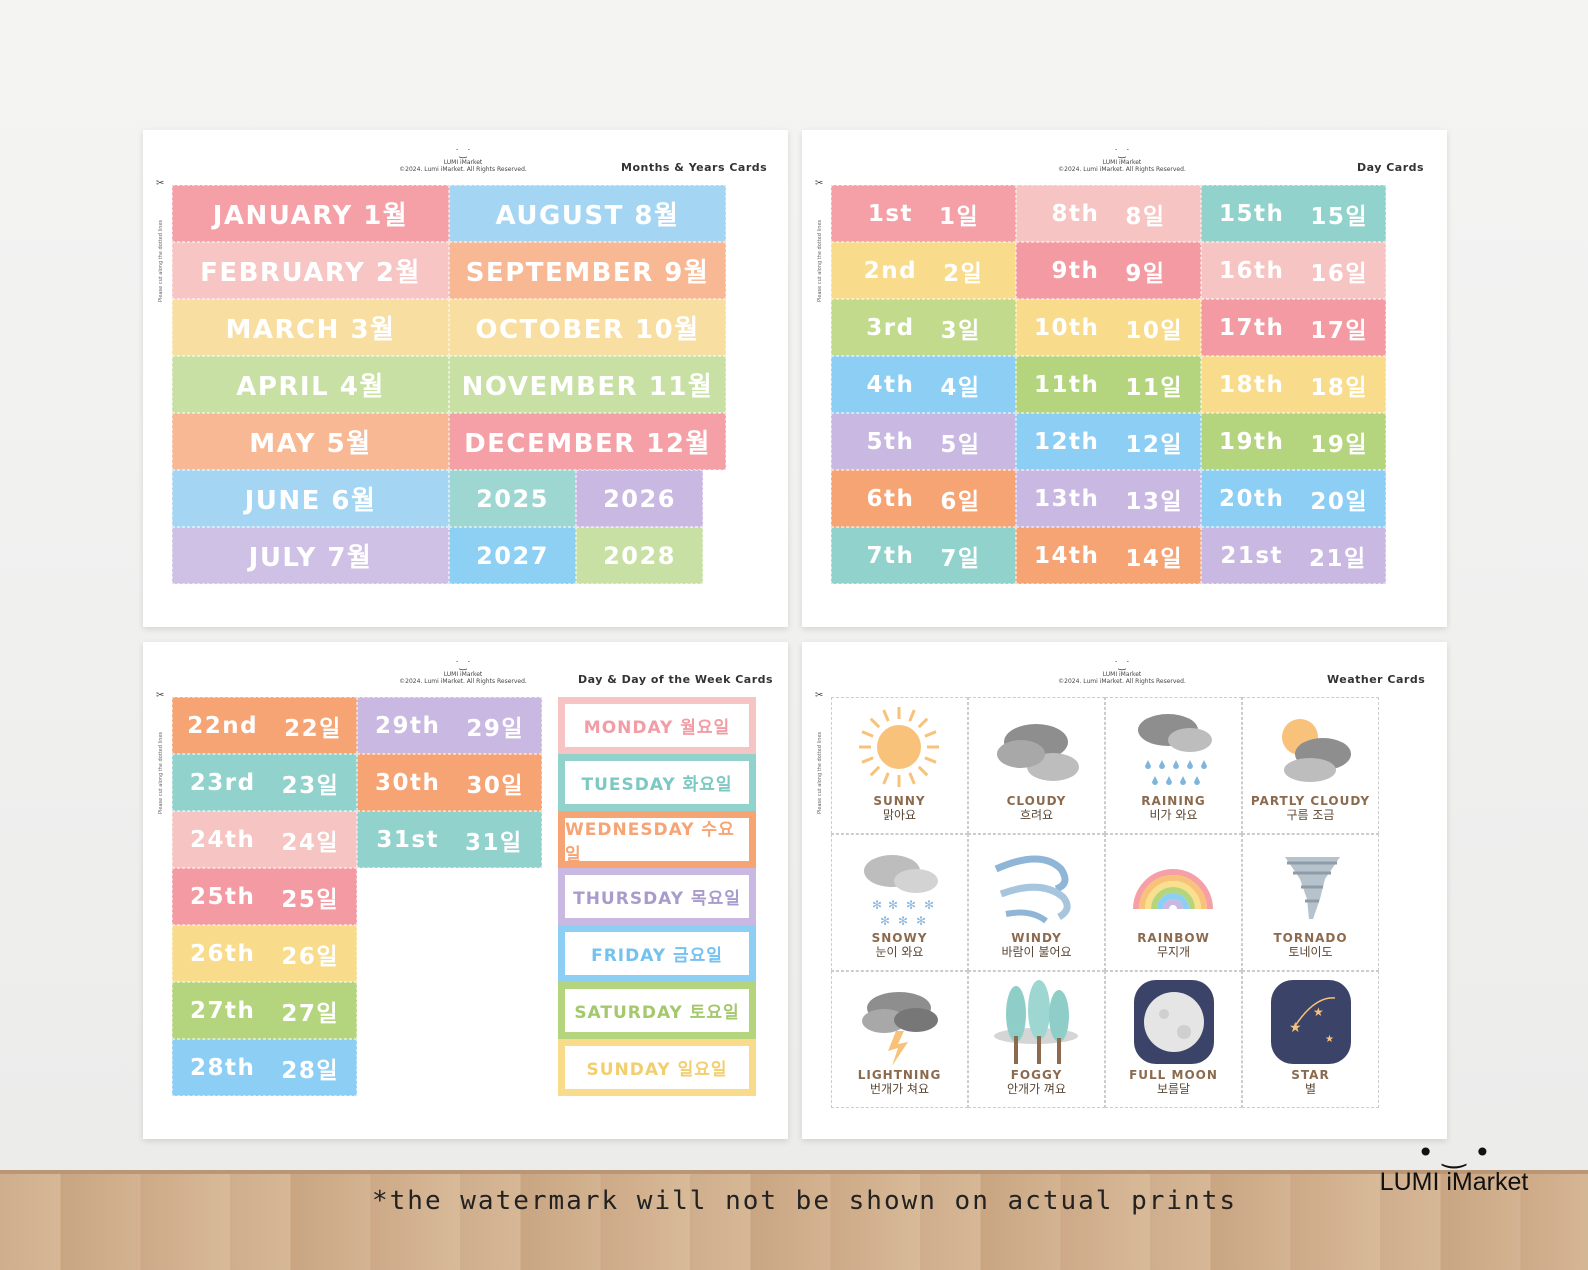 This screenshot has width=1588, height=1270. What do you see at coordinates (1173, 885) in the screenshot?
I see `rainbow-icon` at bounding box center [1173, 885].